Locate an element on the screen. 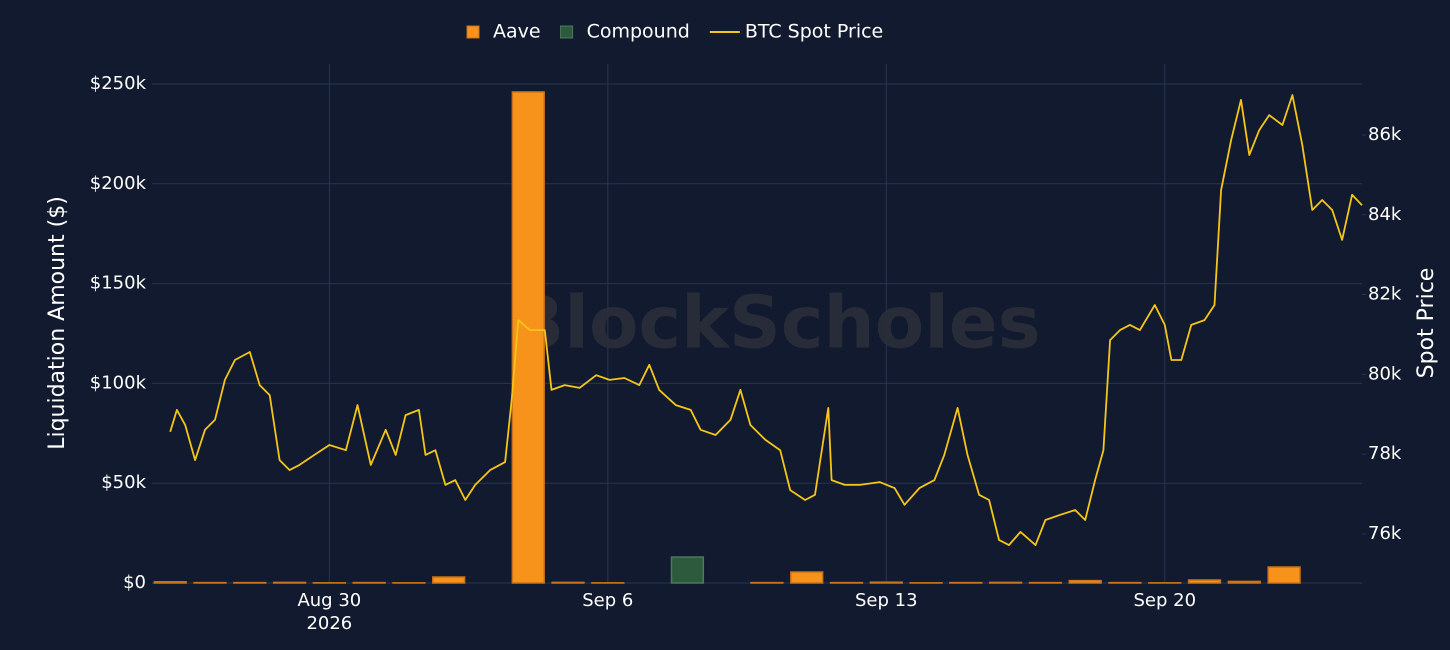 The image size is (1450, 650). y-tick-label: $0 is located at coordinates (134, 582).